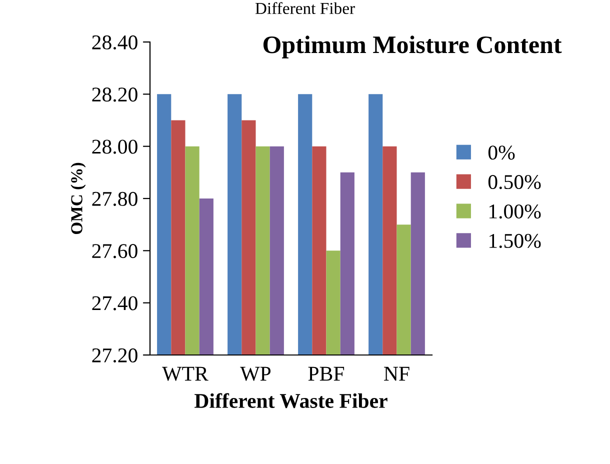 This screenshot has height=464, width=610. What do you see at coordinates (305, 8) in the screenshot?
I see `text: Different Fiber` at bounding box center [305, 8].